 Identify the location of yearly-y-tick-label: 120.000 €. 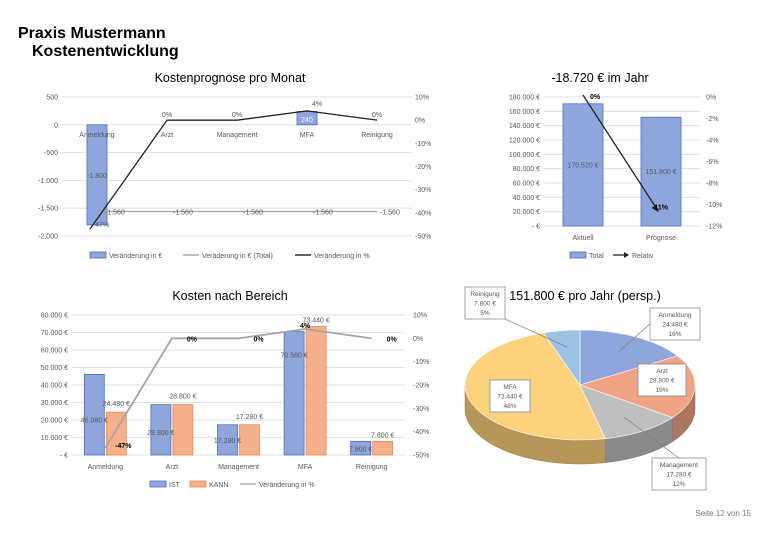
(524, 141).